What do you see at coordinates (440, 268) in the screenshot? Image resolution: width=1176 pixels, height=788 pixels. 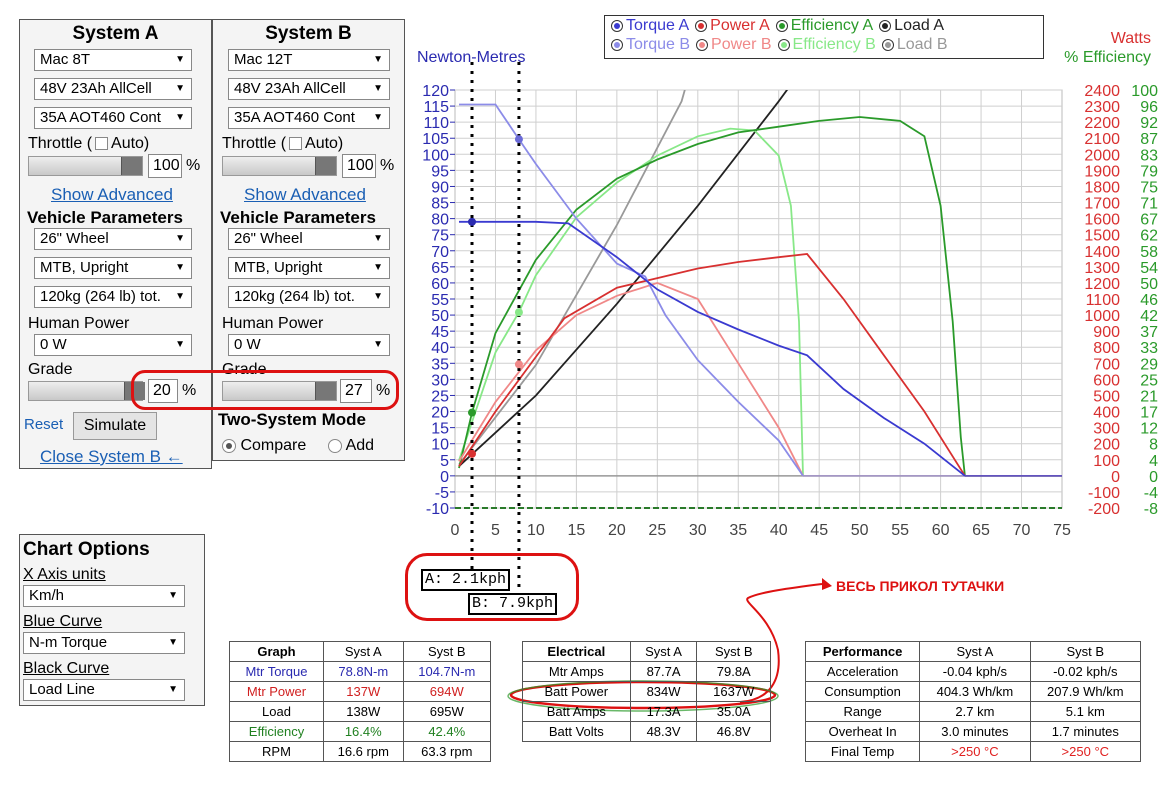 I see `y-tick-label: 65` at bounding box center [440, 268].